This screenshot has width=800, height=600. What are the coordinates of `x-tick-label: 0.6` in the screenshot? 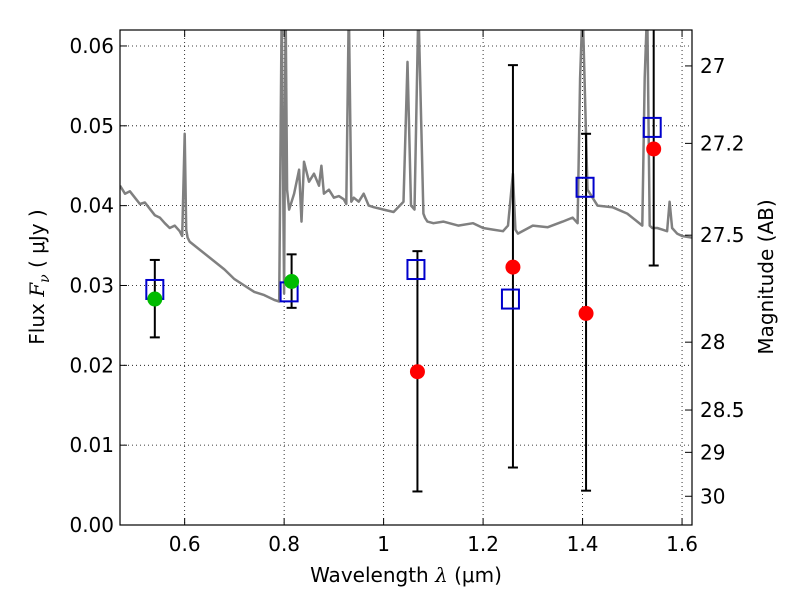 It's located at (185, 544).